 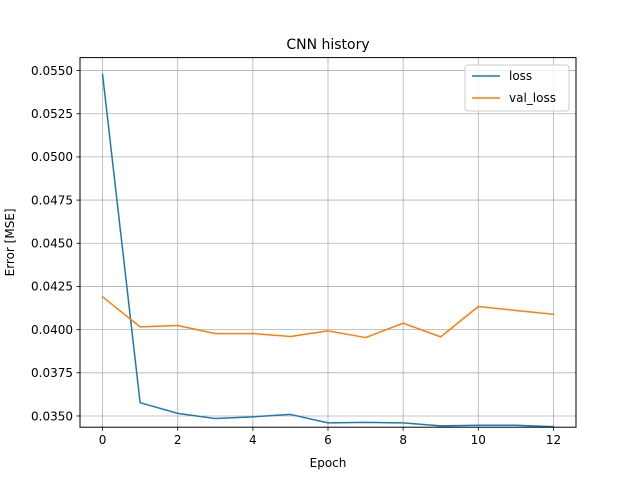 What do you see at coordinates (532, 98) in the screenshot?
I see `legend-label-val-loss: val_loss` at bounding box center [532, 98].